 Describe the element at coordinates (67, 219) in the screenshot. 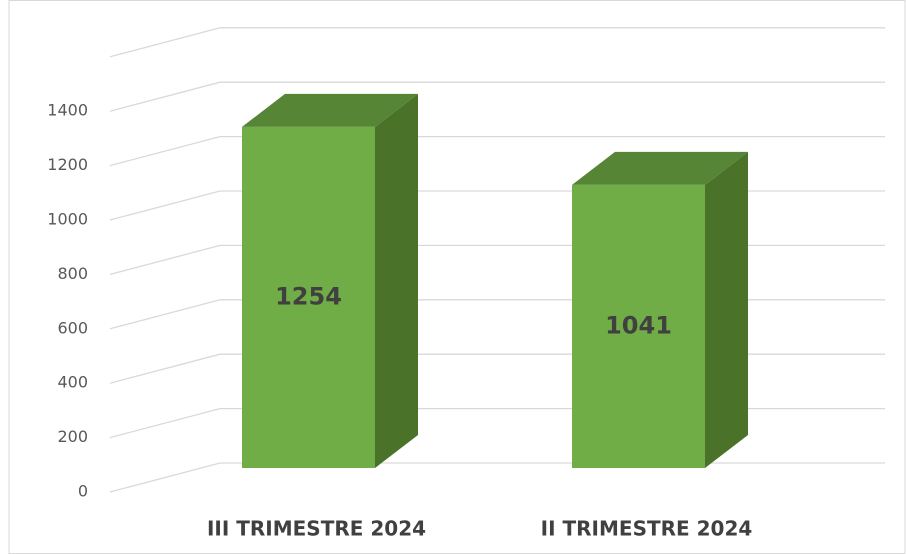

I see `y-tick-label: 1000` at that location.